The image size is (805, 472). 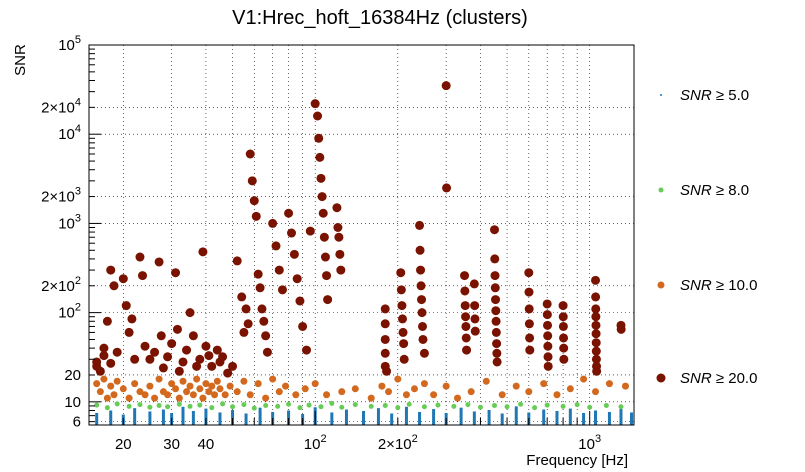 I want to click on x-tick-label: 30, so click(x=171, y=444).